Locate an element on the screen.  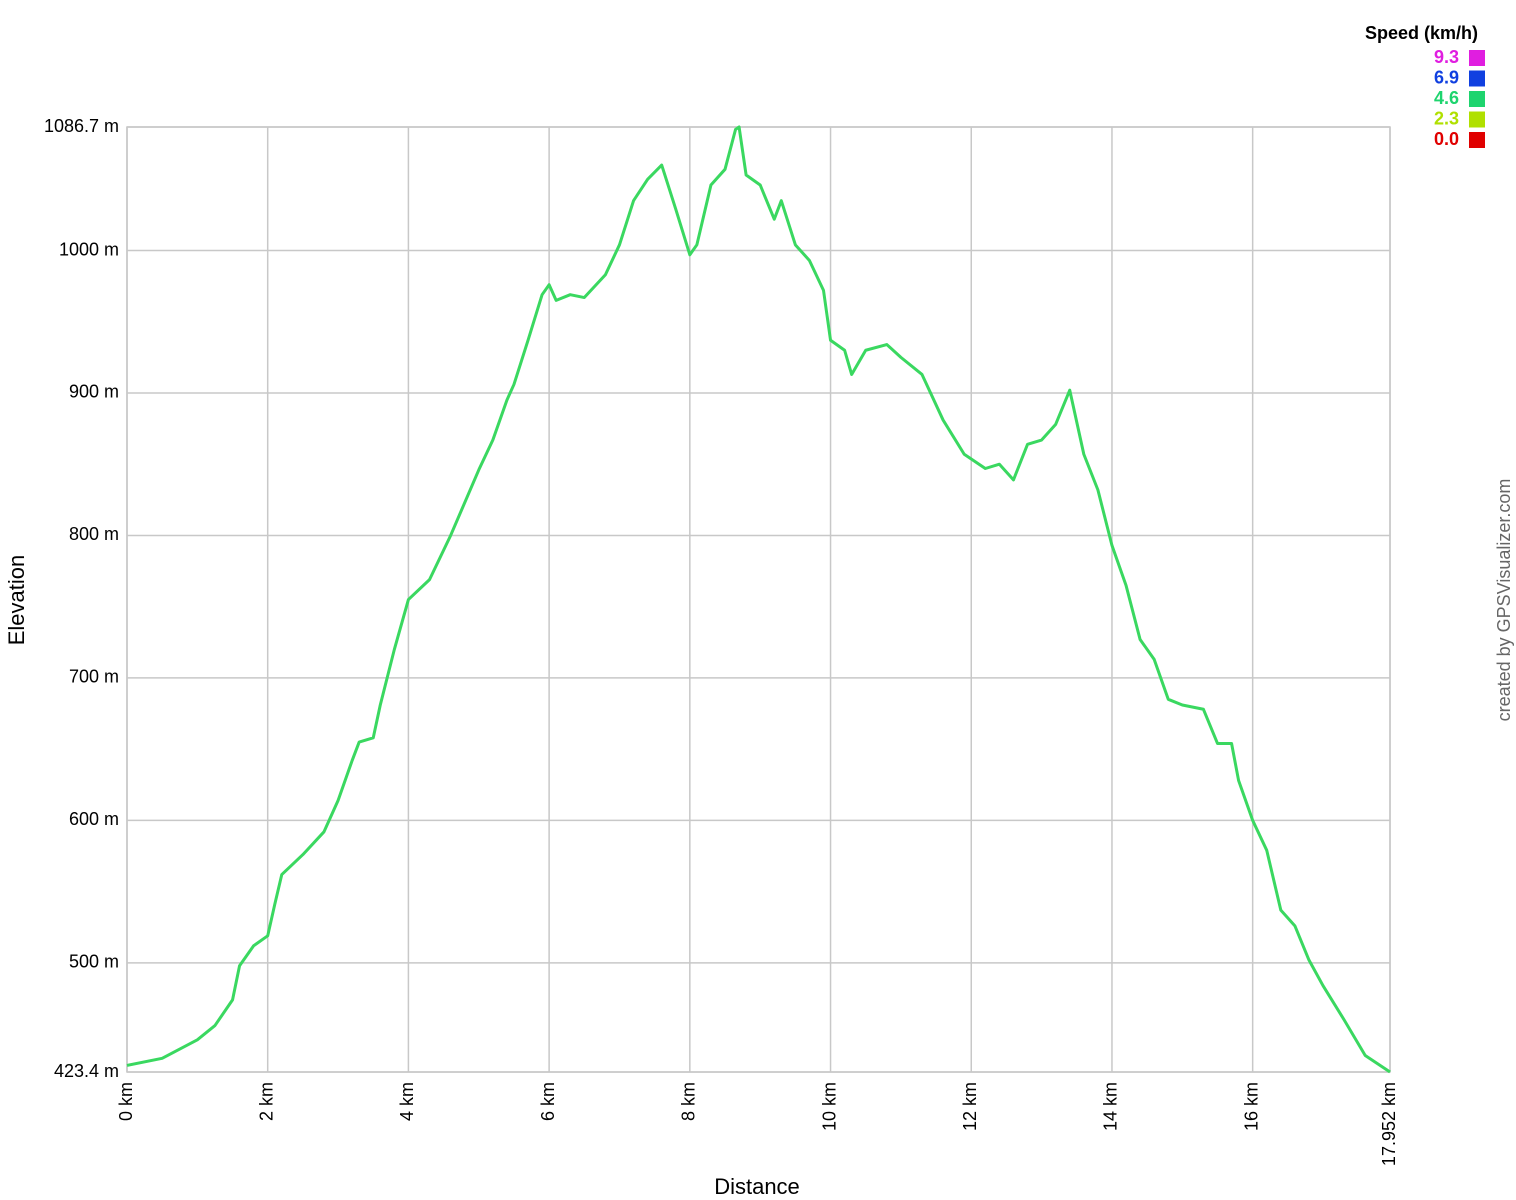
x-tick-label: 10 km is located at coordinates (829, 1106).